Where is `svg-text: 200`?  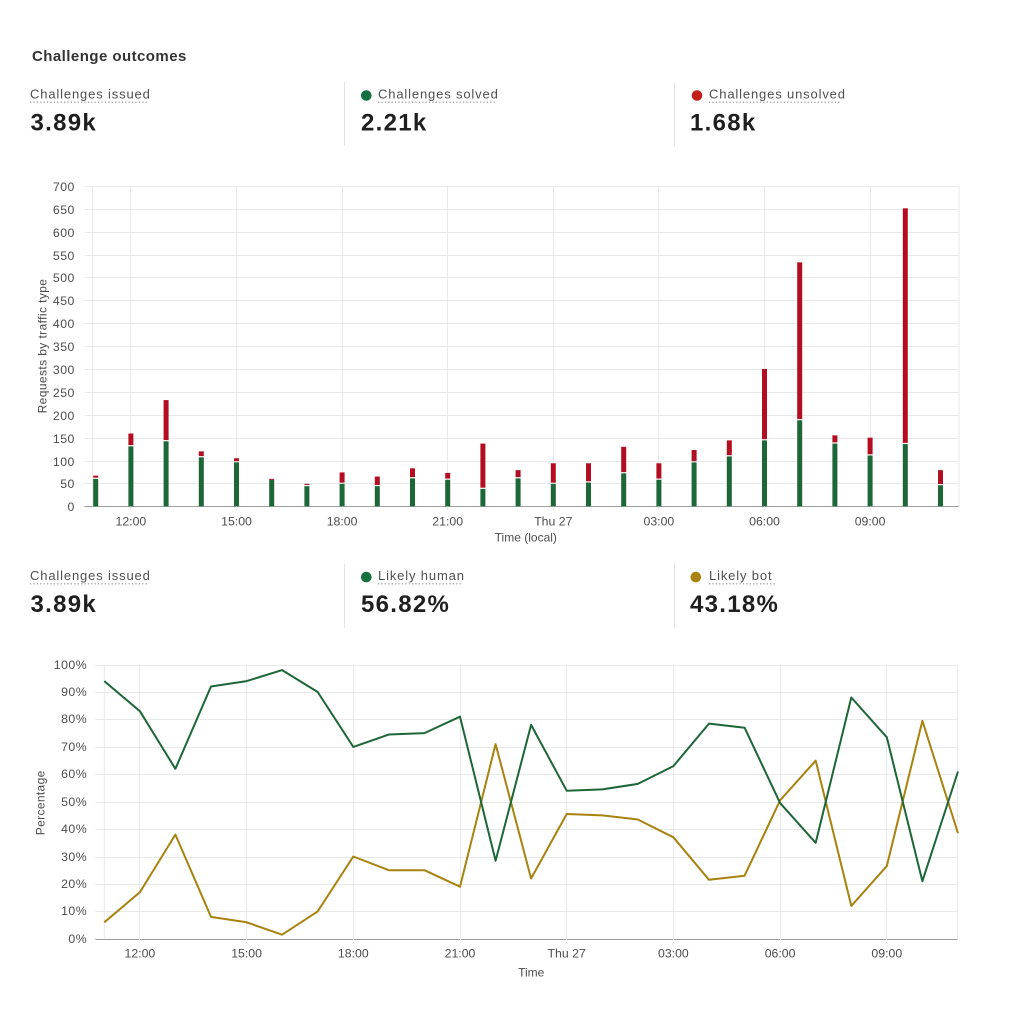
svg-text: 200 is located at coordinates (64, 416).